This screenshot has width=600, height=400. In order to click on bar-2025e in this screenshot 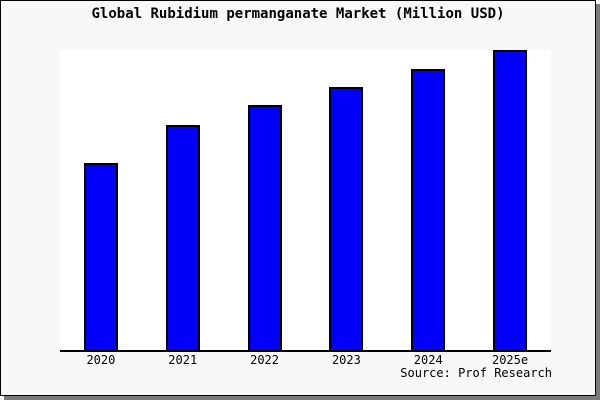, I will do `click(510, 200)`.